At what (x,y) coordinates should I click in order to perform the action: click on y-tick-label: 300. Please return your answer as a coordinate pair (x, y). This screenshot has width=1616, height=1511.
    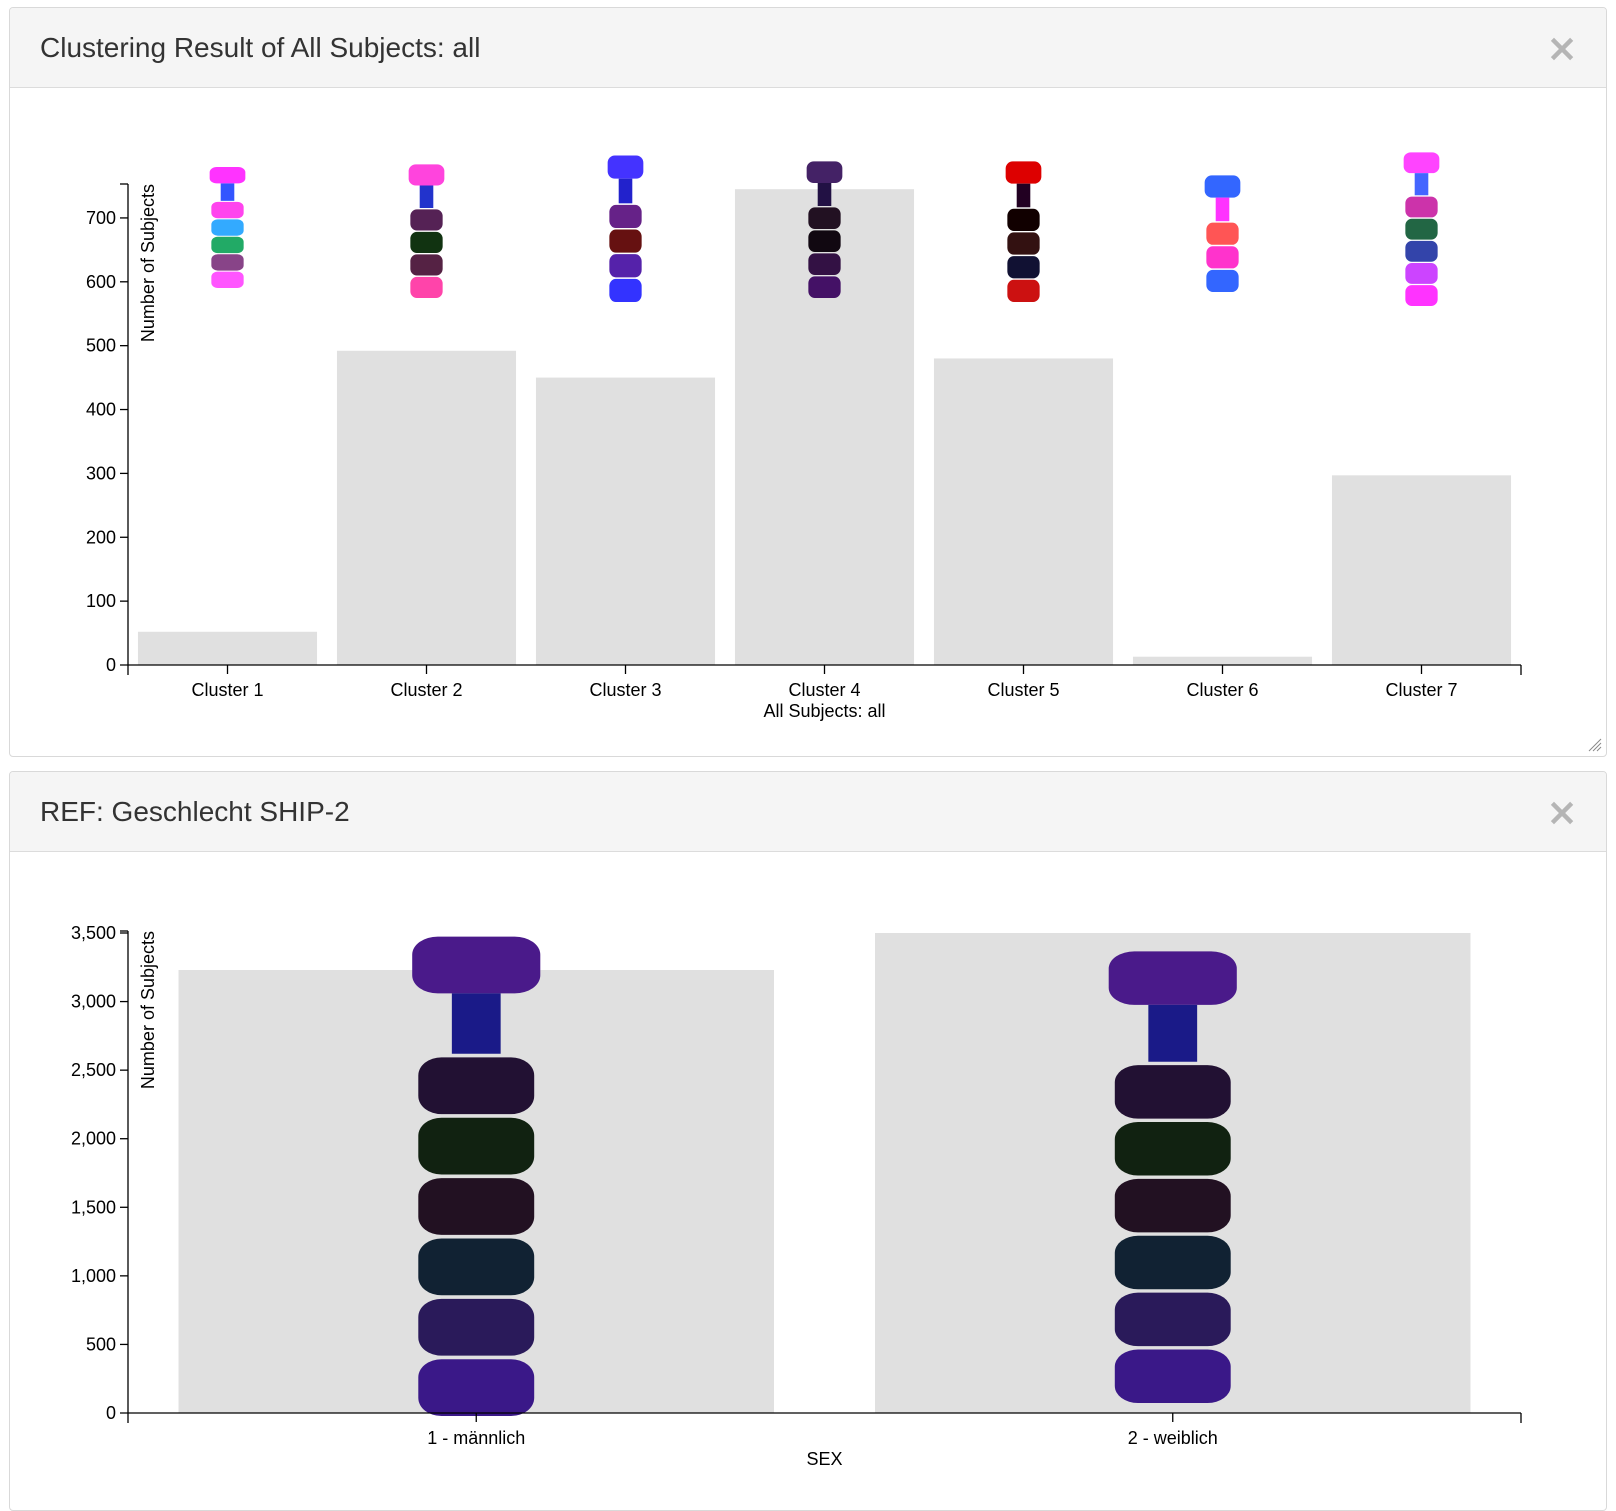
    Looking at the image, I should click on (101, 473).